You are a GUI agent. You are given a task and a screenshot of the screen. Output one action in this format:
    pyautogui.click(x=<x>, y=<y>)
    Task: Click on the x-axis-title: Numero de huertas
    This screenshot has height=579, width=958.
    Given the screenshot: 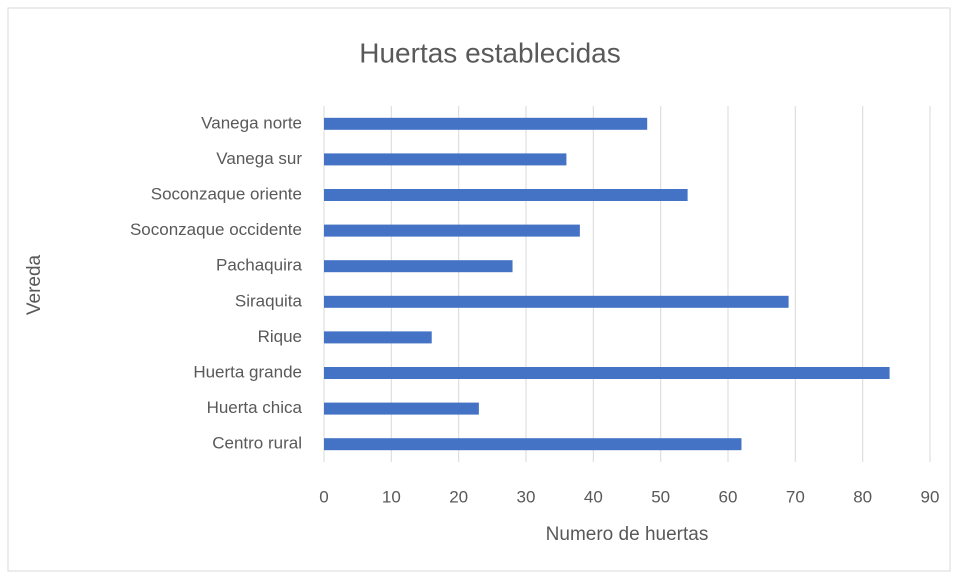 What is the action you would take?
    pyautogui.click(x=627, y=534)
    